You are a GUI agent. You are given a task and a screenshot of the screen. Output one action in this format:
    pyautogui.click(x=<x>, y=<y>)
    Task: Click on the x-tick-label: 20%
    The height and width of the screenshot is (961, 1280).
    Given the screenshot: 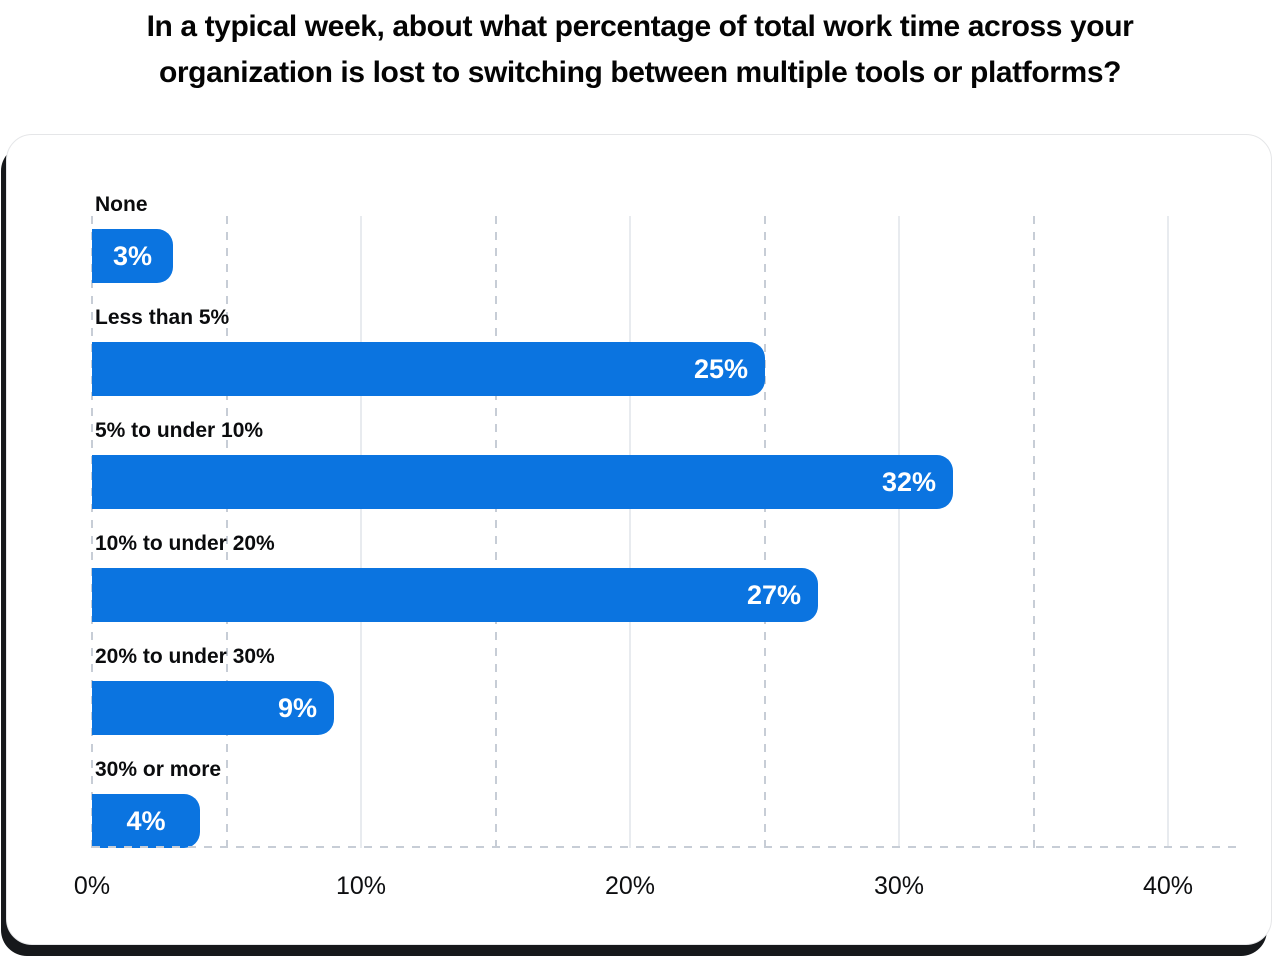 What is the action you would take?
    pyautogui.click(x=630, y=886)
    